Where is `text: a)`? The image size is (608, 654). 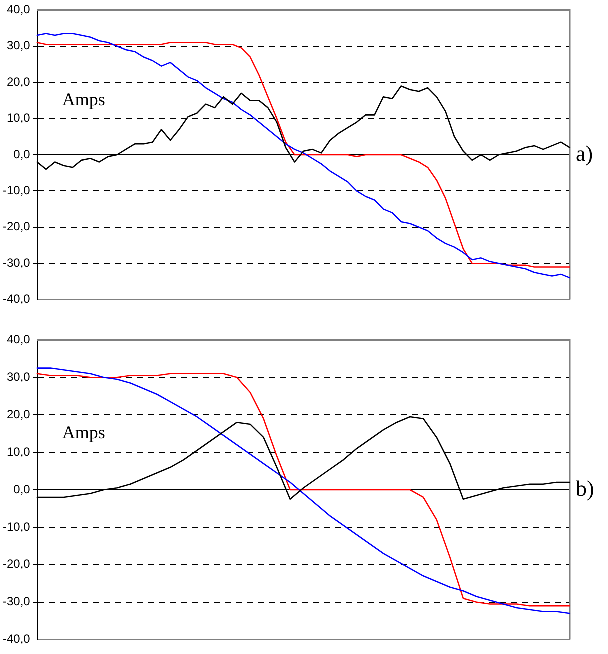 text: a) is located at coordinates (585, 153).